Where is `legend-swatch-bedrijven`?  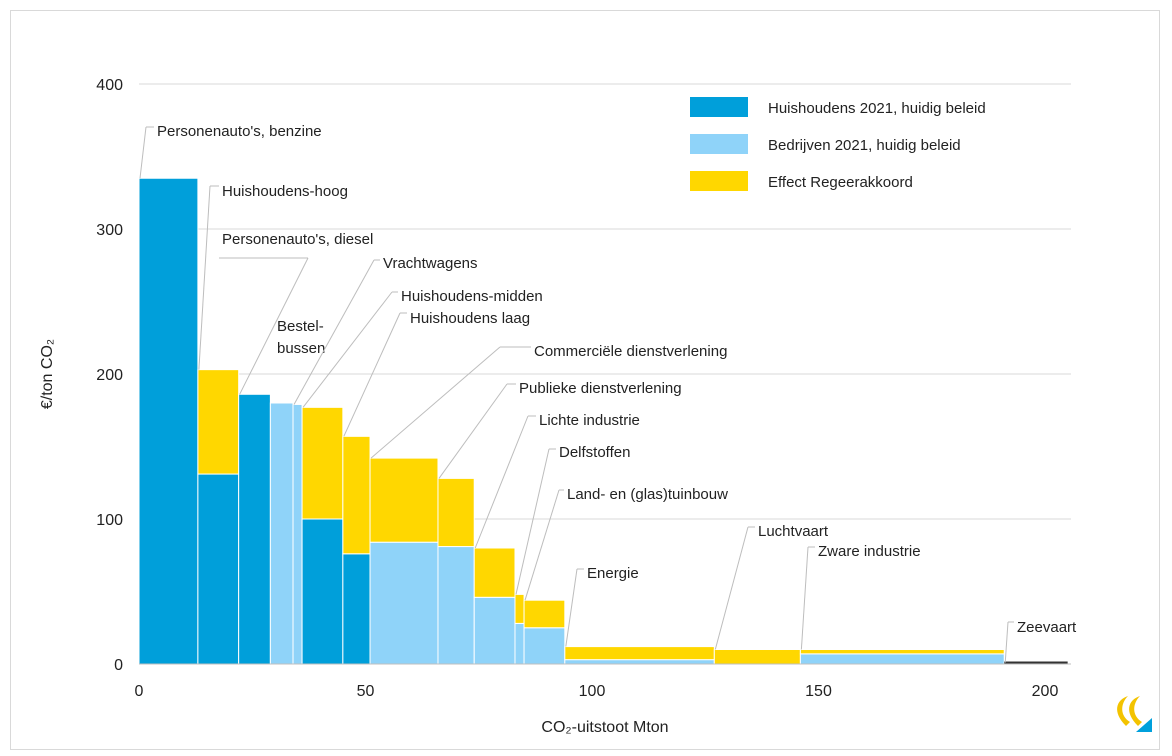 legend-swatch-bedrijven is located at coordinates (719, 144).